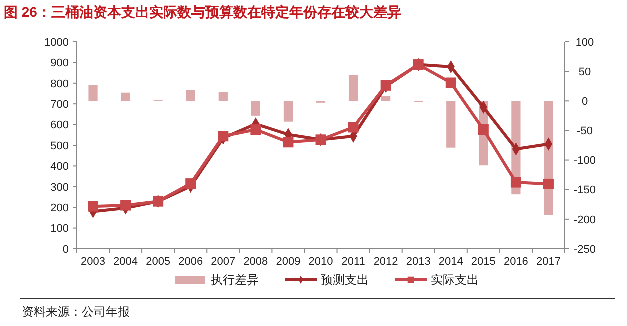 This screenshot has width=627, height=326. What do you see at coordinates (585, 220) in the screenshot?
I see `y2-tick-label: -200` at bounding box center [585, 220].